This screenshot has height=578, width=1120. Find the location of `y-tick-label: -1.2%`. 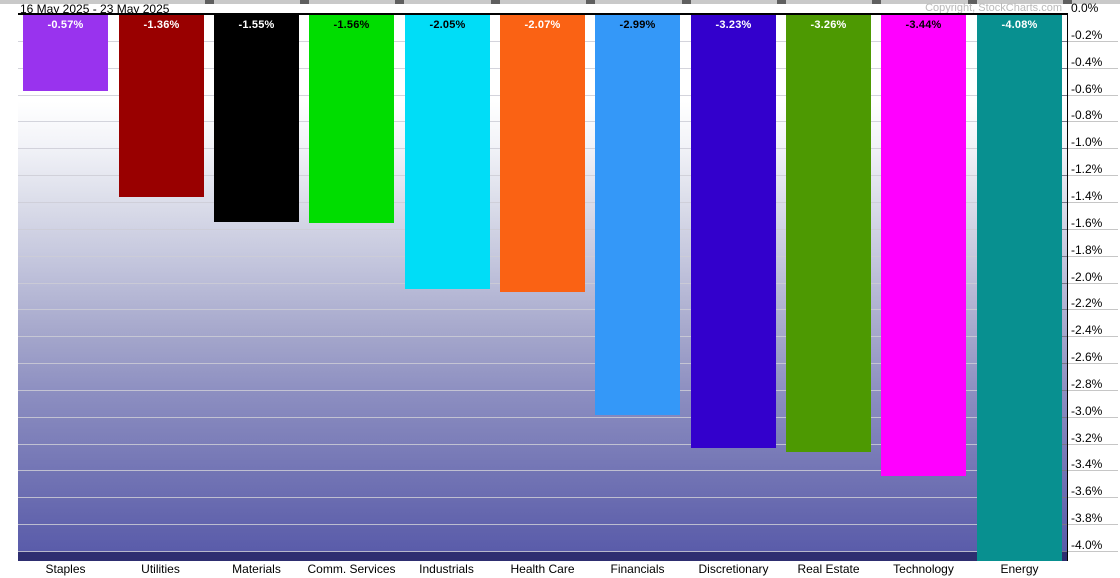

y-tick-label: -1.2% is located at coordinates (1087, 169).